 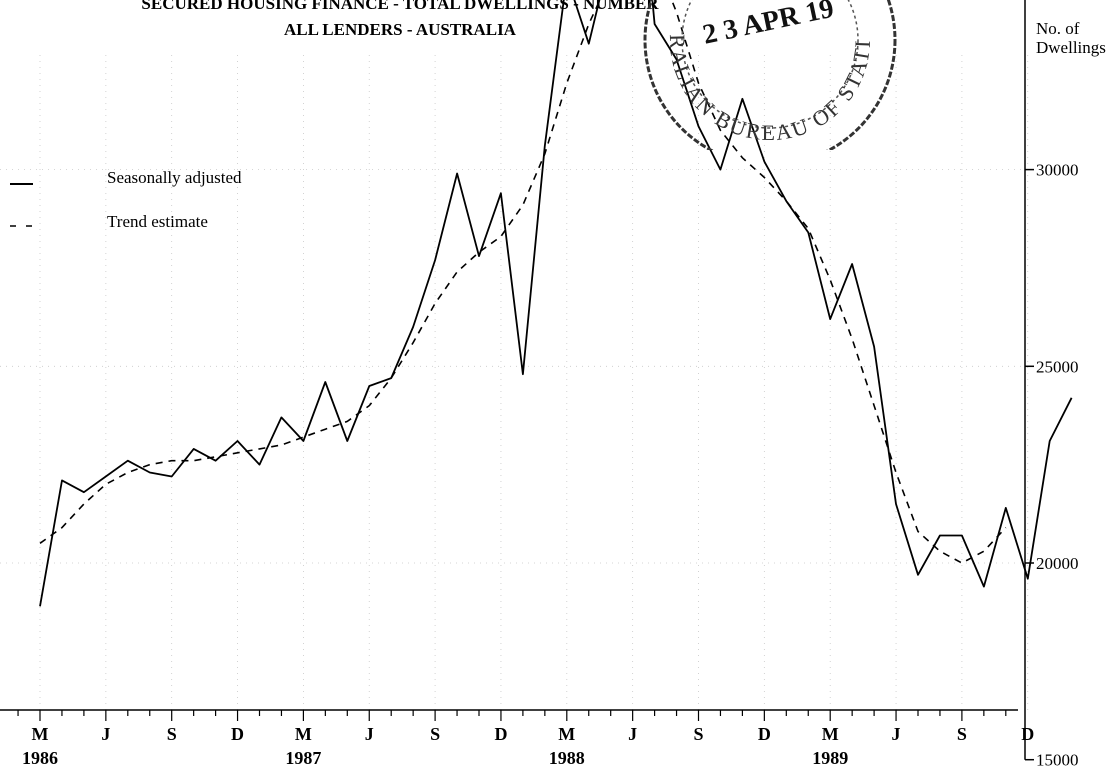 What do you see at coordinates (517, 738) in the screenshot?
I see `x-axis: M J S D M J S D M J S D M J S D 1986 1987 1988 1989` at bounding box center [517, 738].